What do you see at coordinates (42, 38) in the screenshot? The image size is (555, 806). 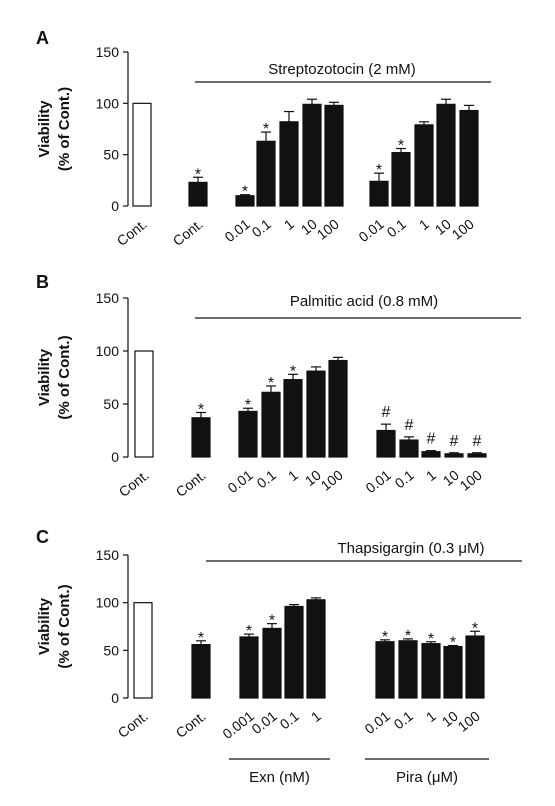 I see `panel-letter: A` at bounding box center [42, 38].